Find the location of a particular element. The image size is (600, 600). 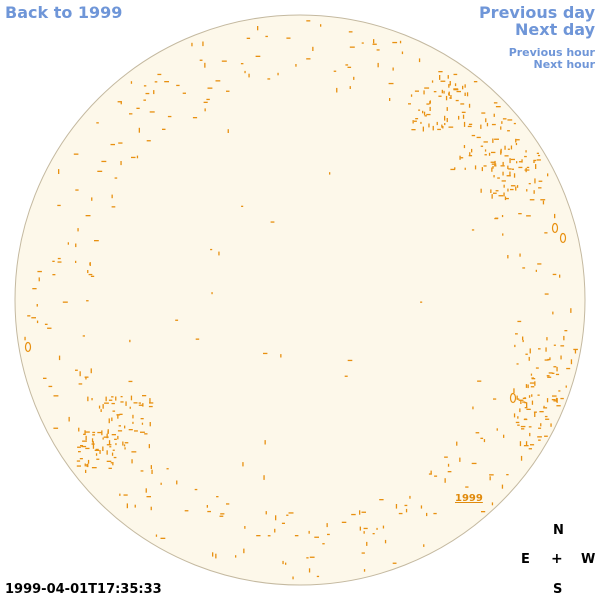

next-hour-link: Next hour is located at coordinates (564, 64).